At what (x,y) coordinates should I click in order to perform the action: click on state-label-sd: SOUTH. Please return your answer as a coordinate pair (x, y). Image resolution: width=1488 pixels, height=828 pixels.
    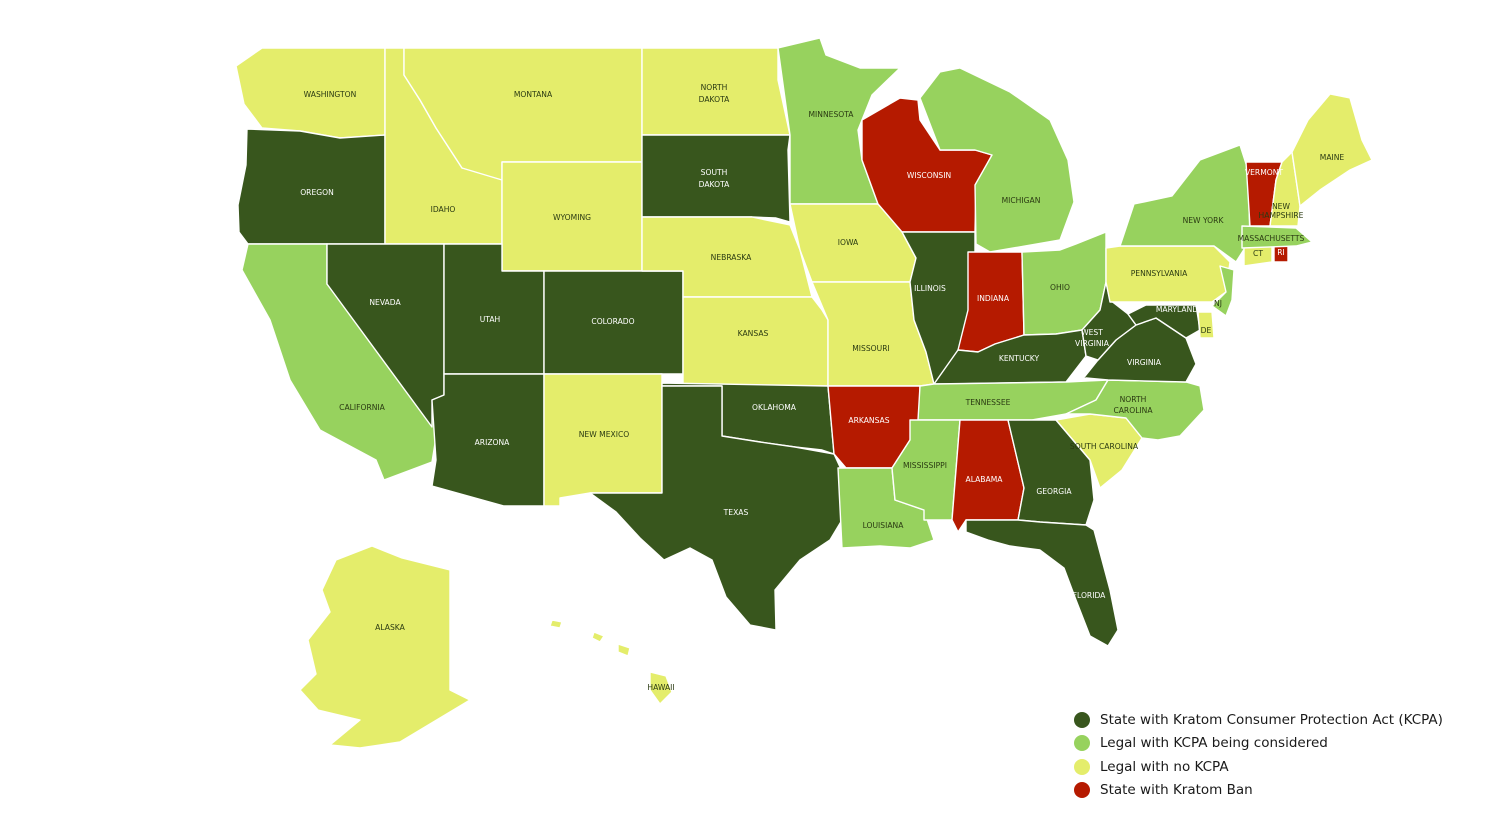
    Looking at the image, I should click on (714, 172).